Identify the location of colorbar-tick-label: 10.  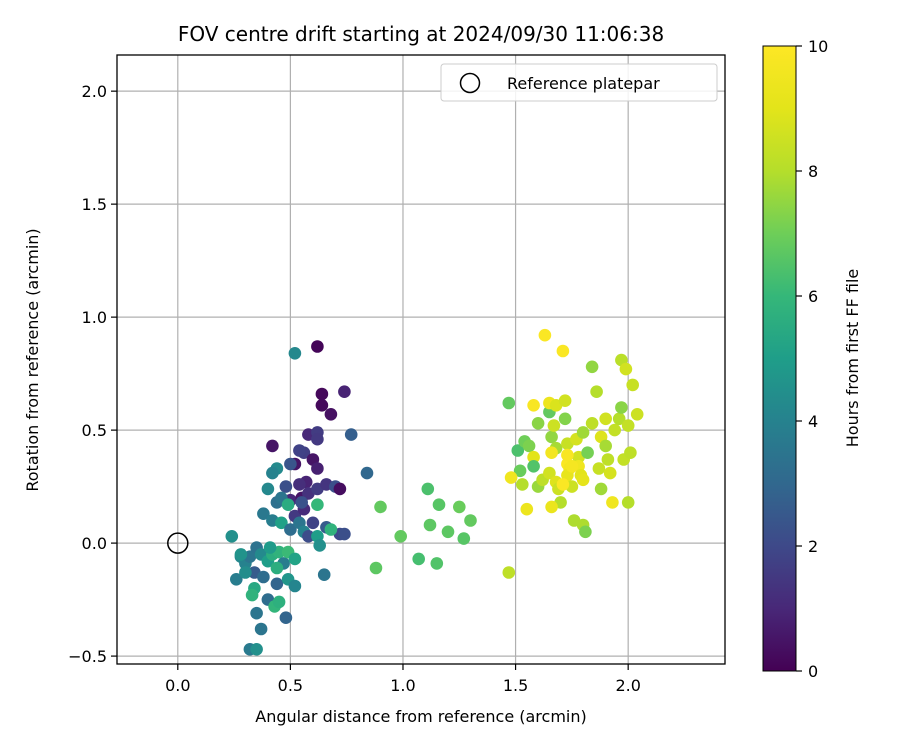
(818, 46).